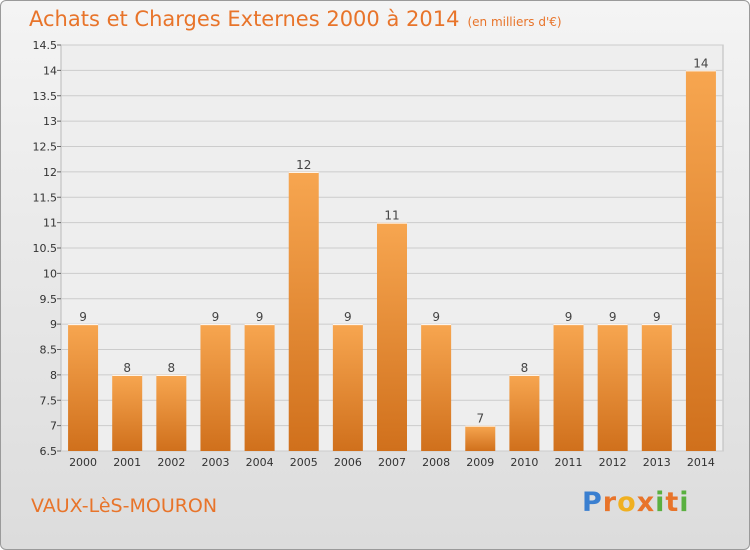 The height and width of the screenshot is (550, 750). What do you see at coordinates (348, 462) in the screenshot?
I see `x-tick-label: 2006` at bounding box center [348, 462].